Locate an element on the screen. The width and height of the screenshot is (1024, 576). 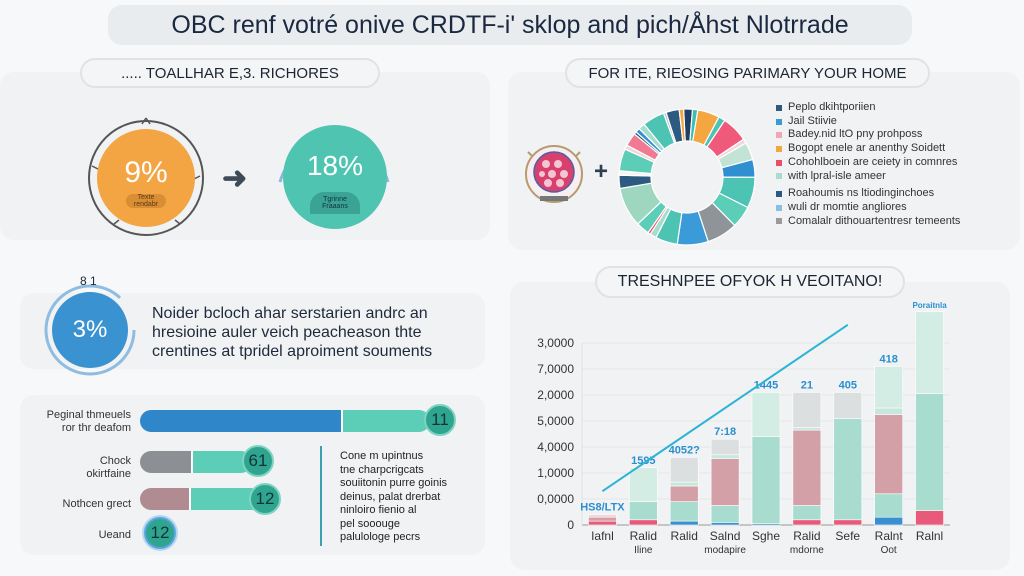
x-tick-label: modapire is located at coordinates (725, 550).